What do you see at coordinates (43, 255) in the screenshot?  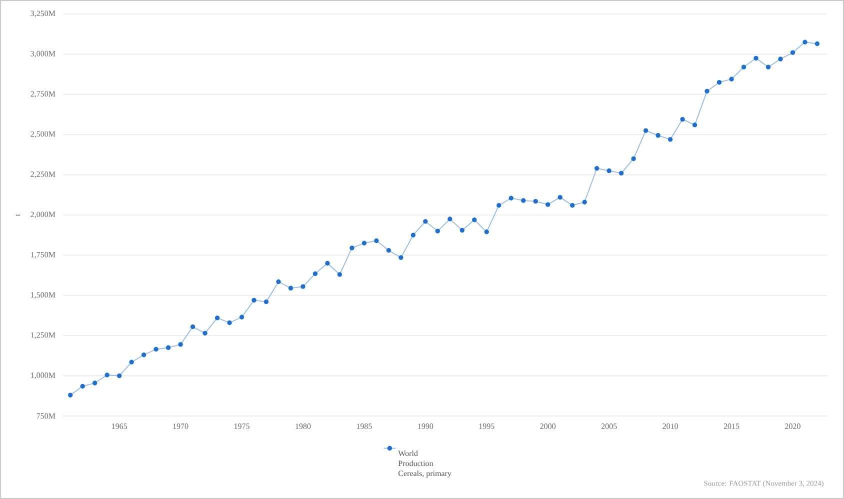 I see `y-tick-label: 1,750M` at bounding box center [43, 255].